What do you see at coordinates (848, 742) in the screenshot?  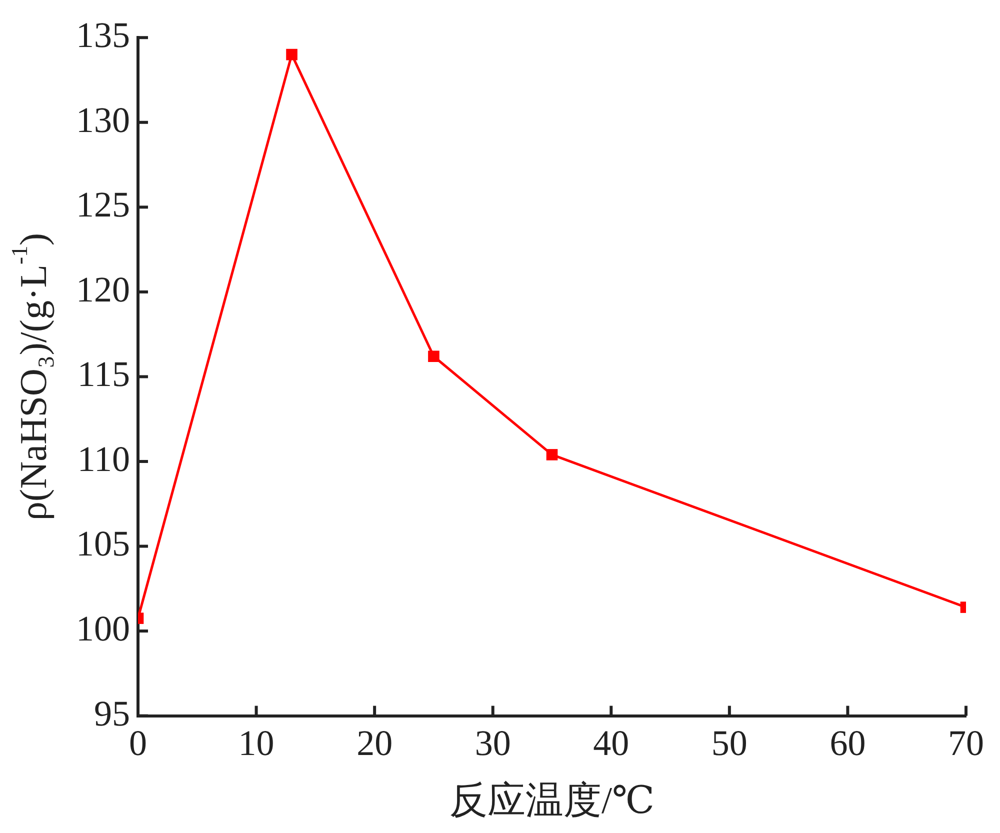 I see `x-tick-label: 60` at bounding box center [848, 742].